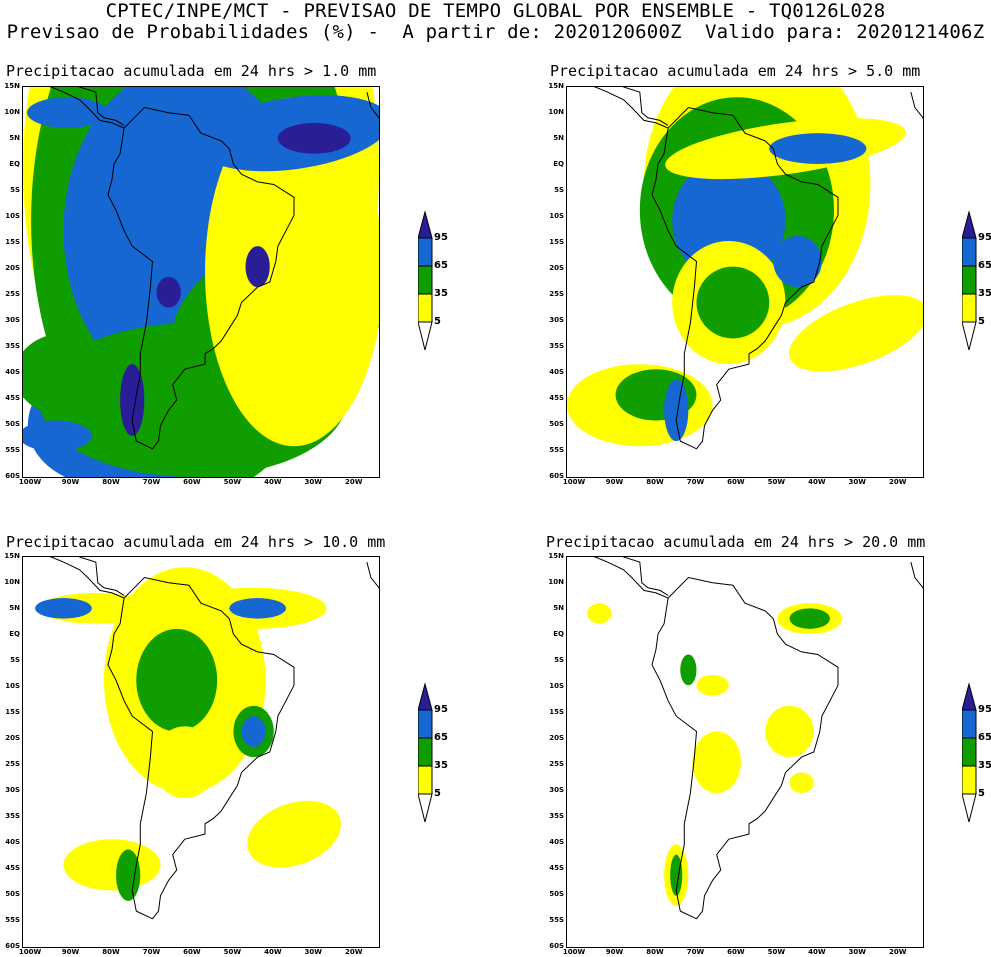  What do you see at coordinates (655, 952) in the screenshot?
I see `longitude-tick-label: 80W` at bounding box center [655, 952].